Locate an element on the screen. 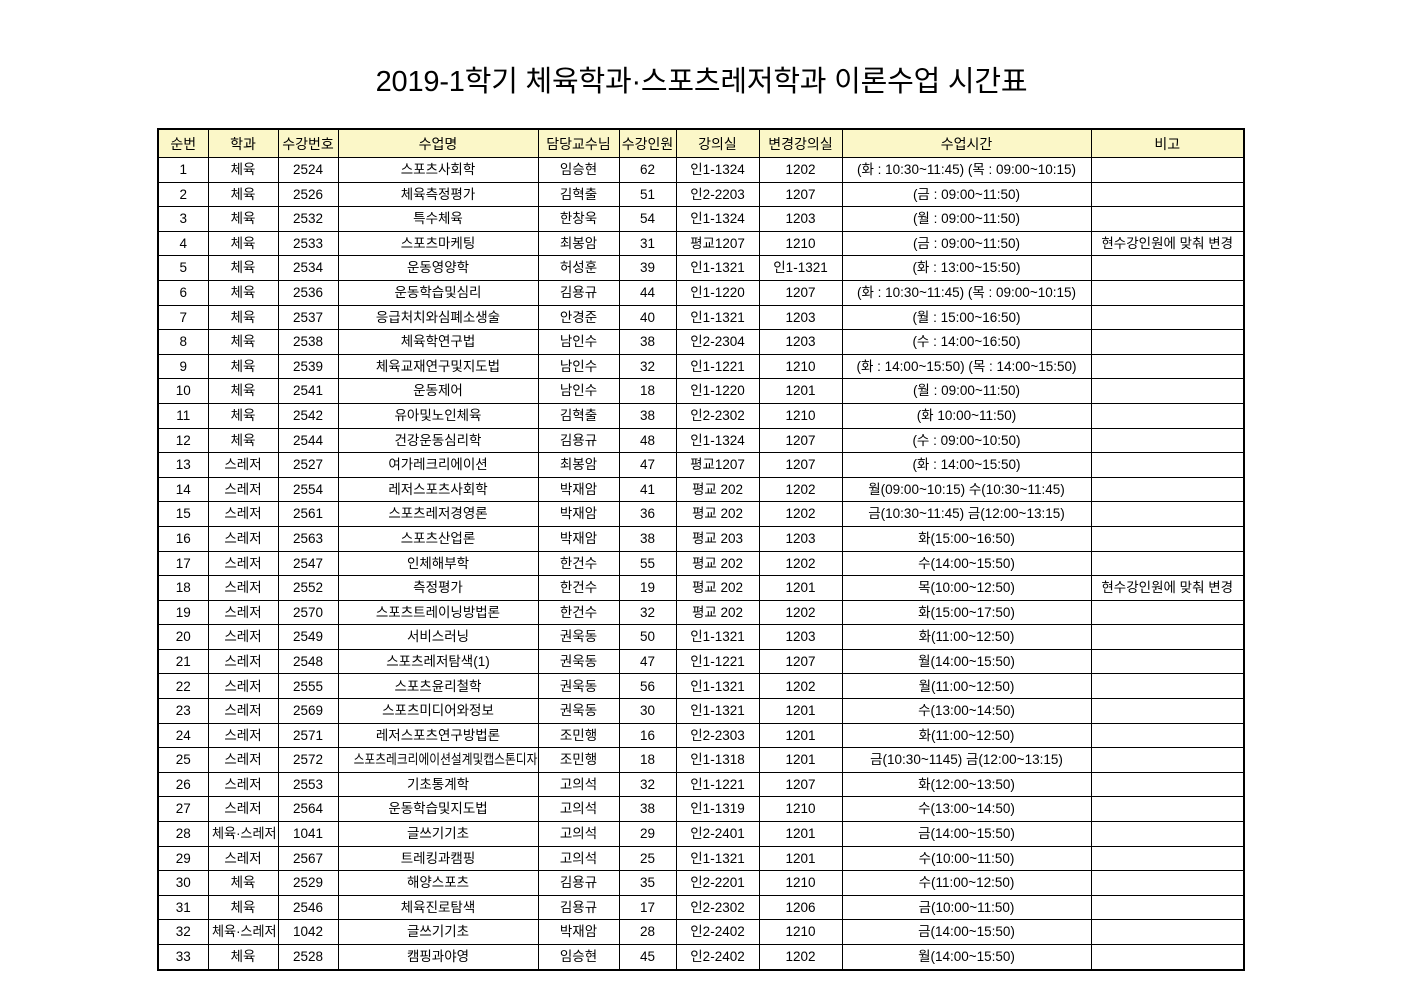 This screenshot has width=1403, height=992. cell-class-time: 화(15:00~16:50) is located at coordinates (966, 538).